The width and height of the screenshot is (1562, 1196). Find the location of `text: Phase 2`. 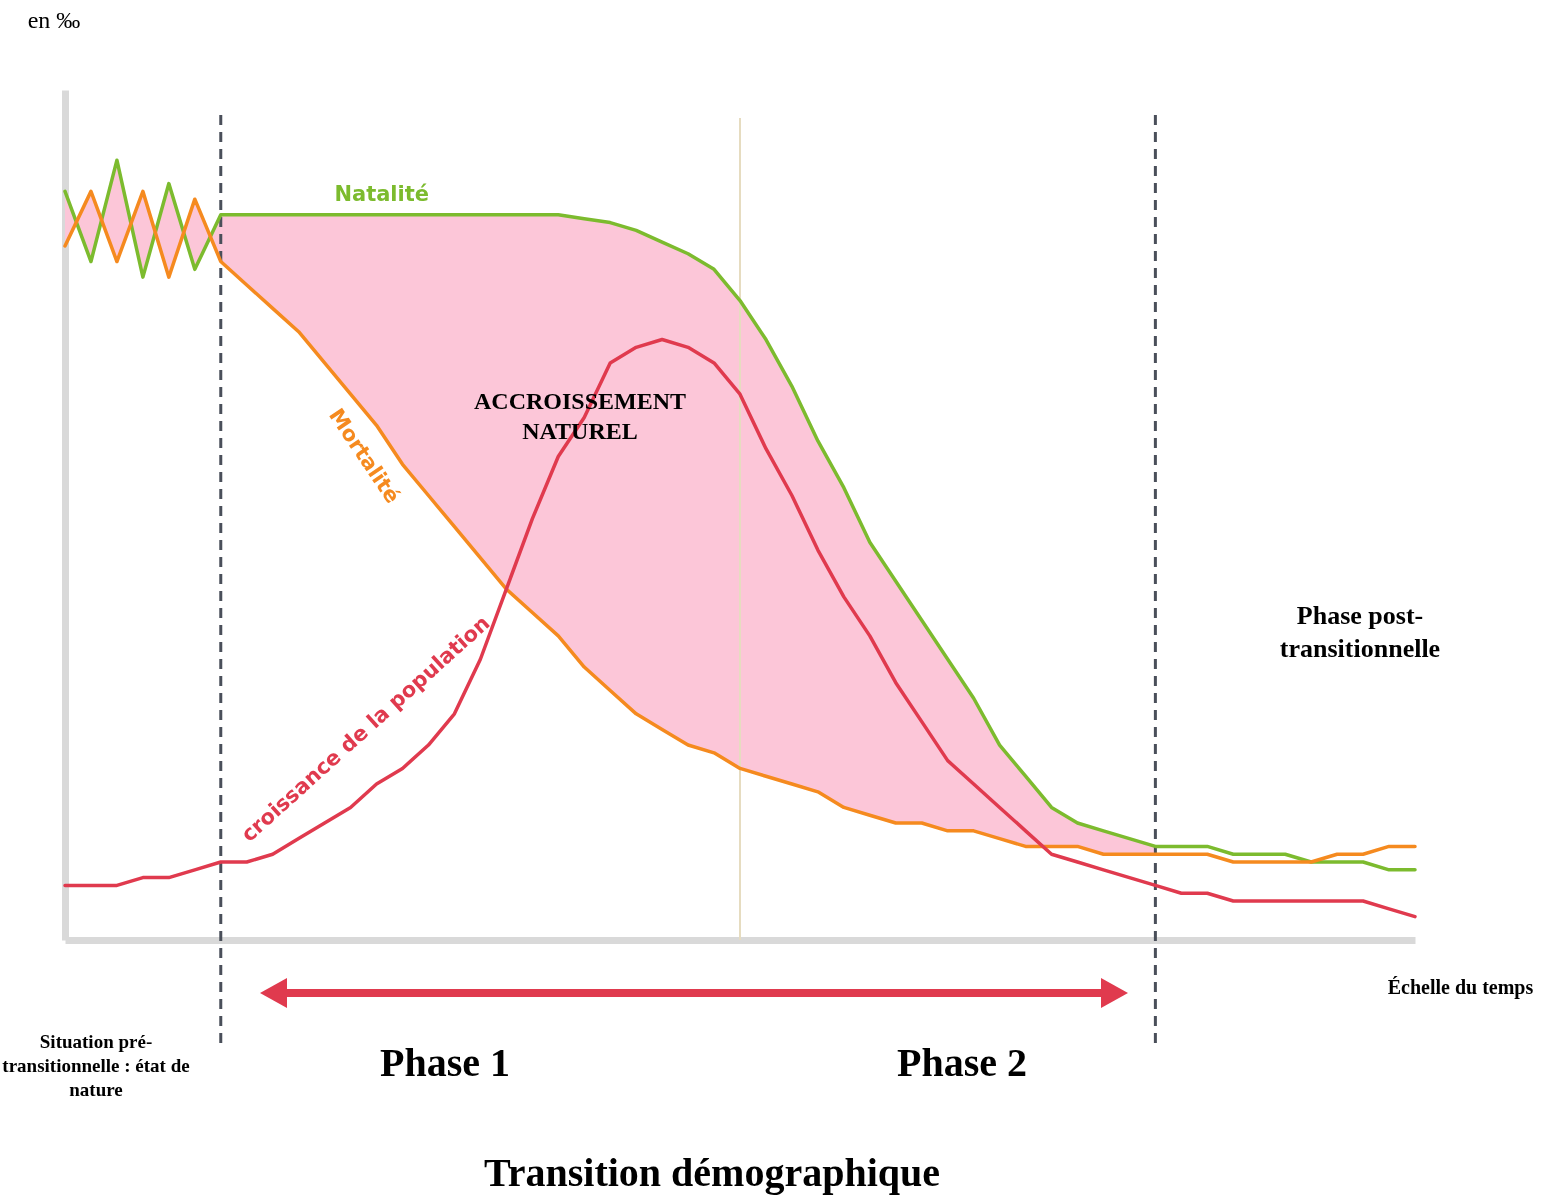

text: Phase 2 is located at coordinates (962, 1063).